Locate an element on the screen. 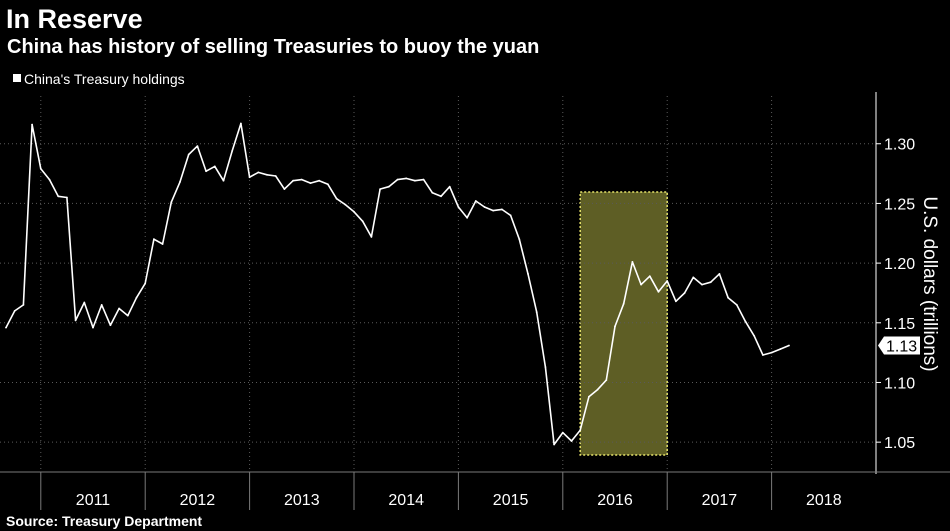 The image size is (950, 531). highlight-box is located at coordinates (623, 323).